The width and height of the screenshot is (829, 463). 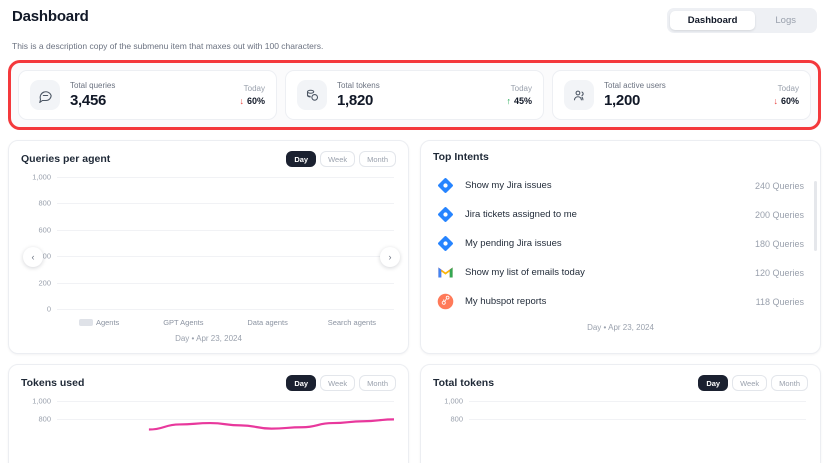 I want to click on range-tabs-total-tokens: Day Week Month, so click(x=753, y=383).